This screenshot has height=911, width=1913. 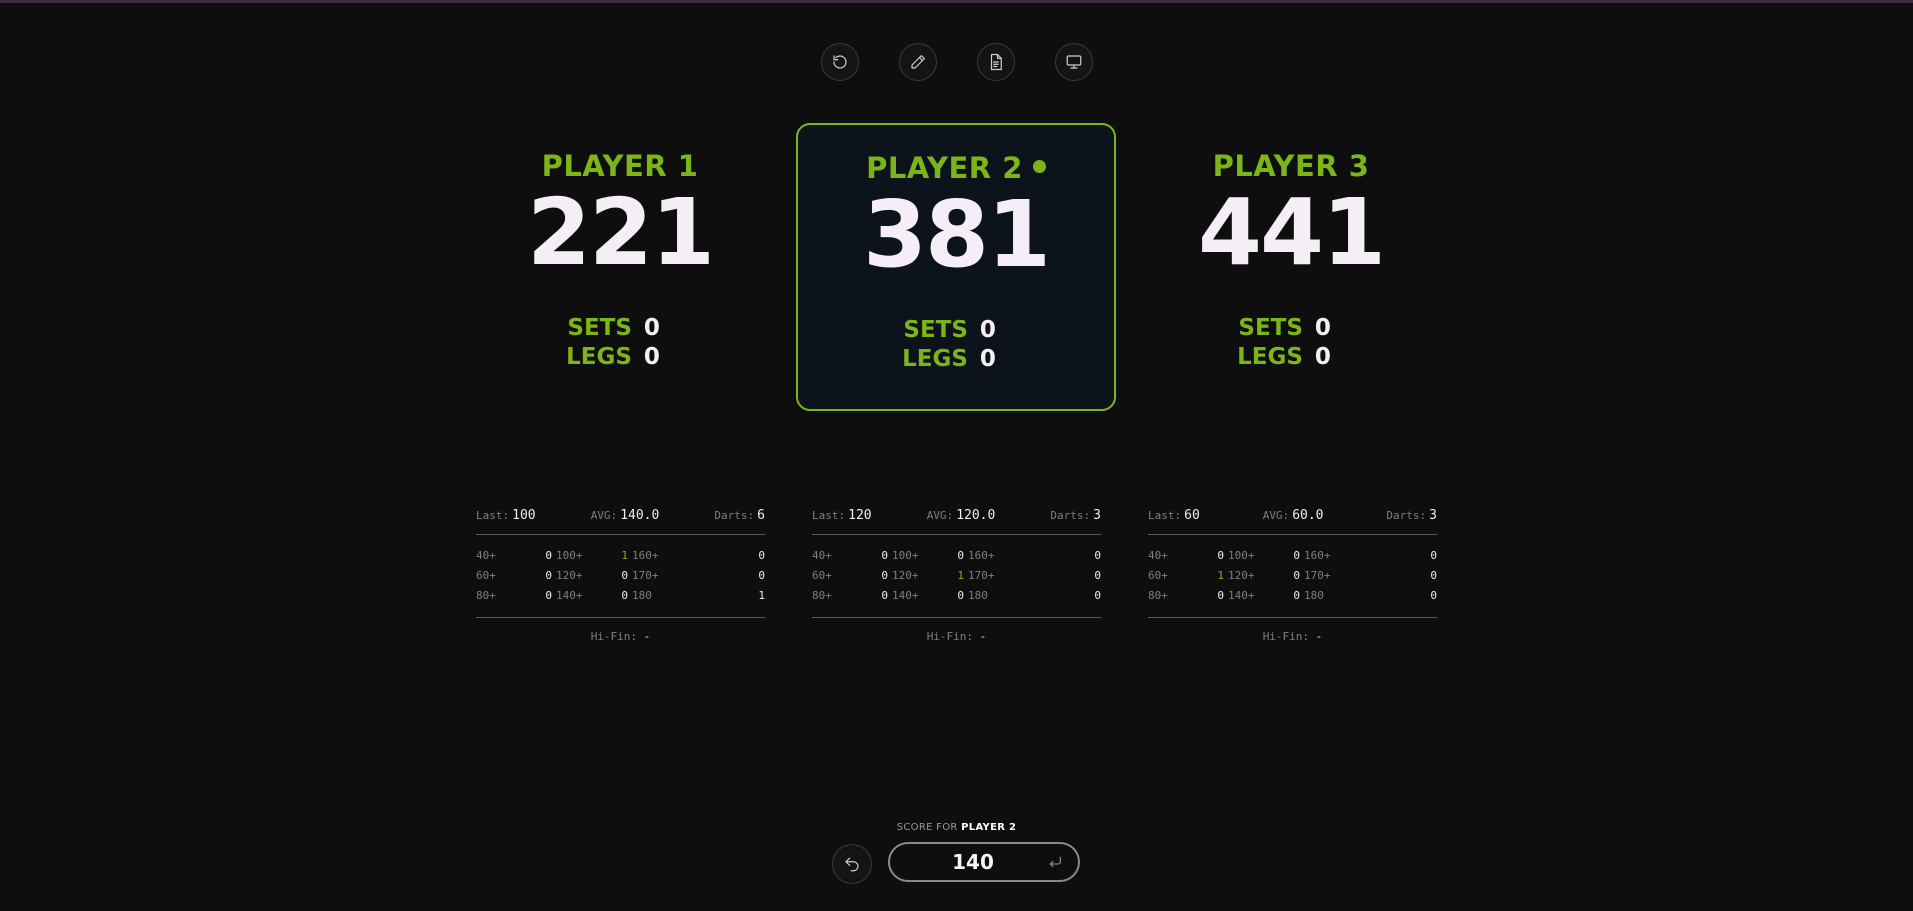 I want to click on stats-sheet-button, so click(x=995, y=62).